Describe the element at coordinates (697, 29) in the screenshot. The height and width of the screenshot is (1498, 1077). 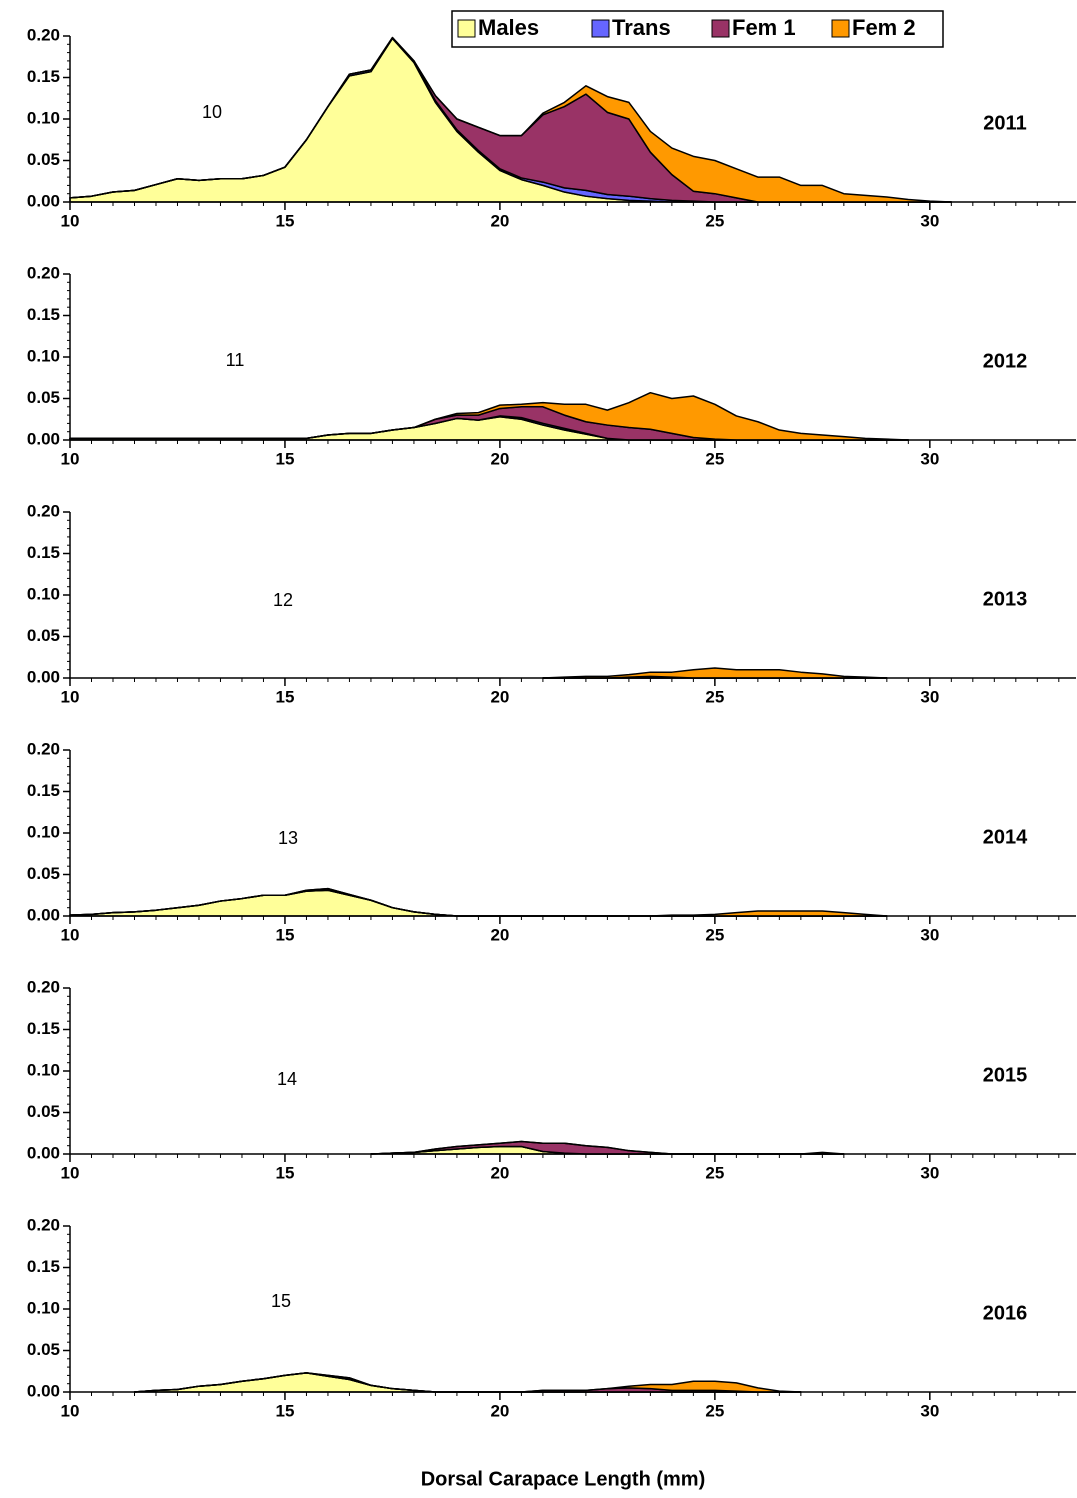
I see `legend-box` at that location.